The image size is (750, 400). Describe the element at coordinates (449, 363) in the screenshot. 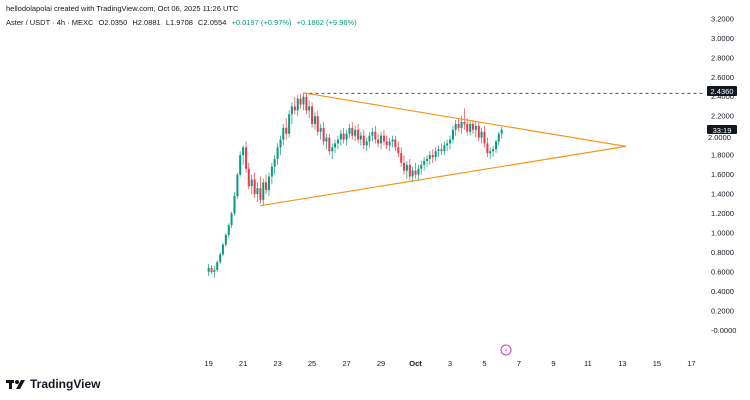

I see `time-axis: 19 21 23 25 27 29 Oct 3 5 7 9 11 13 15 17` at that location.